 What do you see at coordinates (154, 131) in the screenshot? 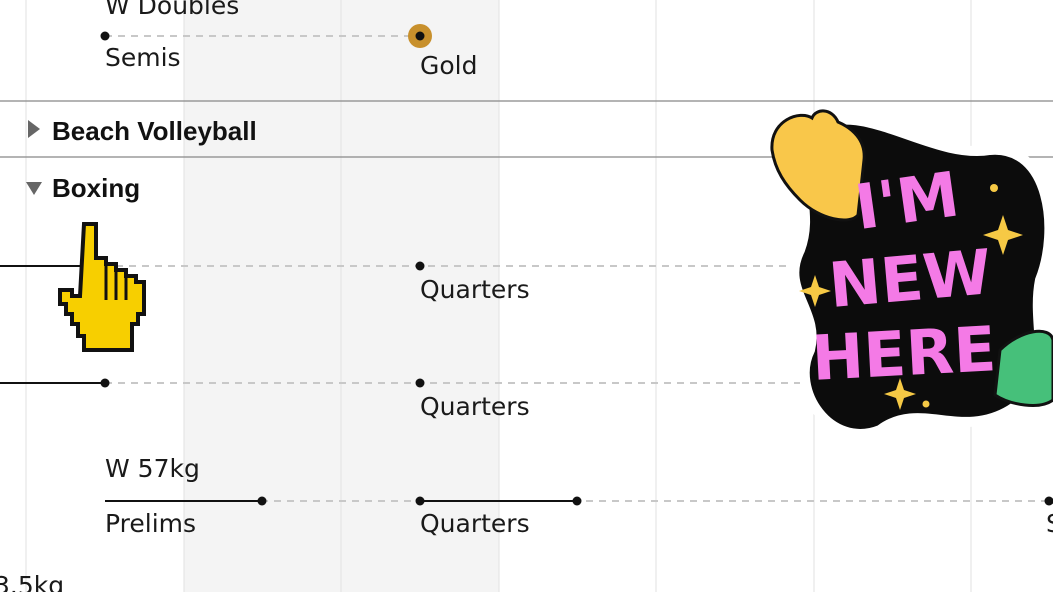
I see `sport-name: Beach Volleyball` at bounding box center [154, 131].